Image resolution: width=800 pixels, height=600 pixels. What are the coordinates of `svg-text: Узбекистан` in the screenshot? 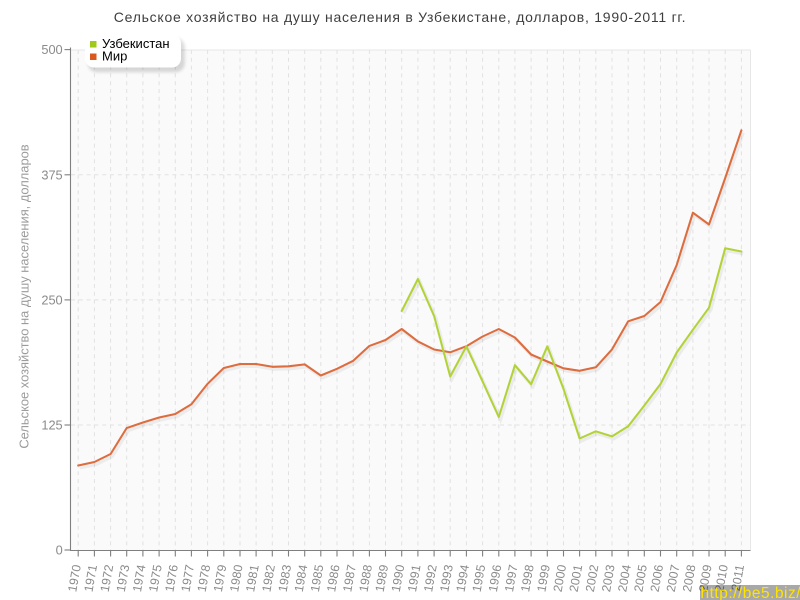 It's located at (136, 43).